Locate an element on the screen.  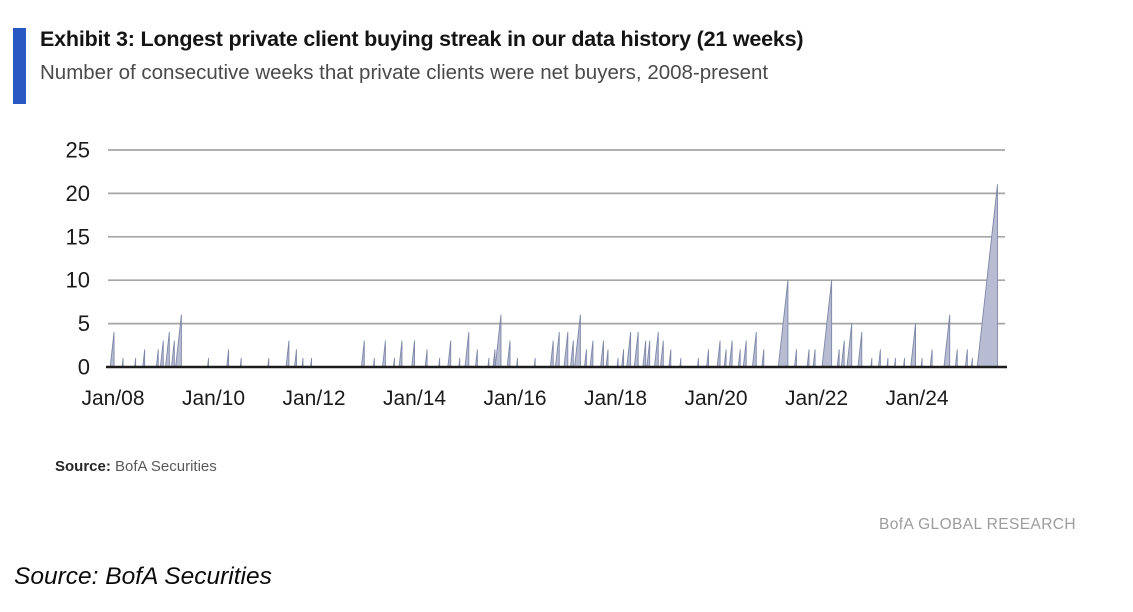
y-tick-label-20: 20 is located at coordinates (78, 193).